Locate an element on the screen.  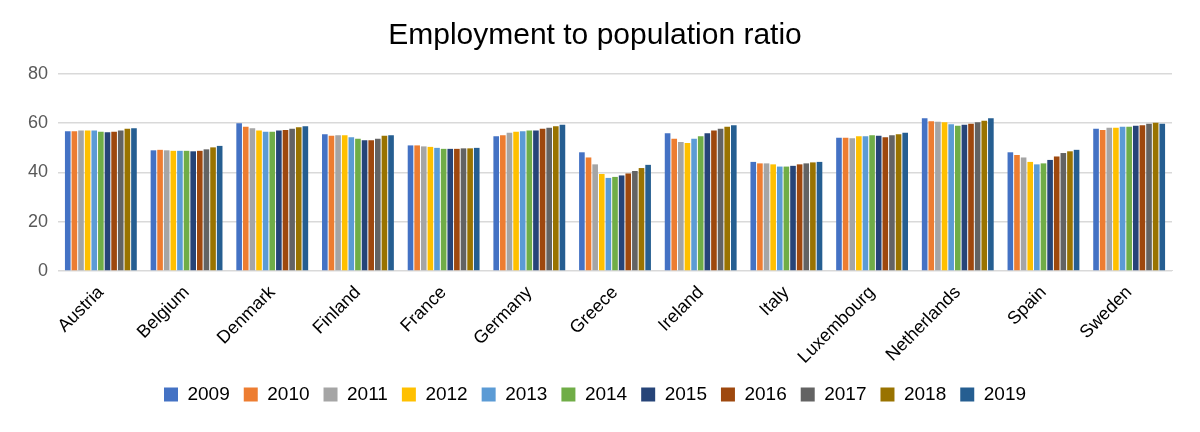
legend-label: 2011 is located at coordinates (367, 393).